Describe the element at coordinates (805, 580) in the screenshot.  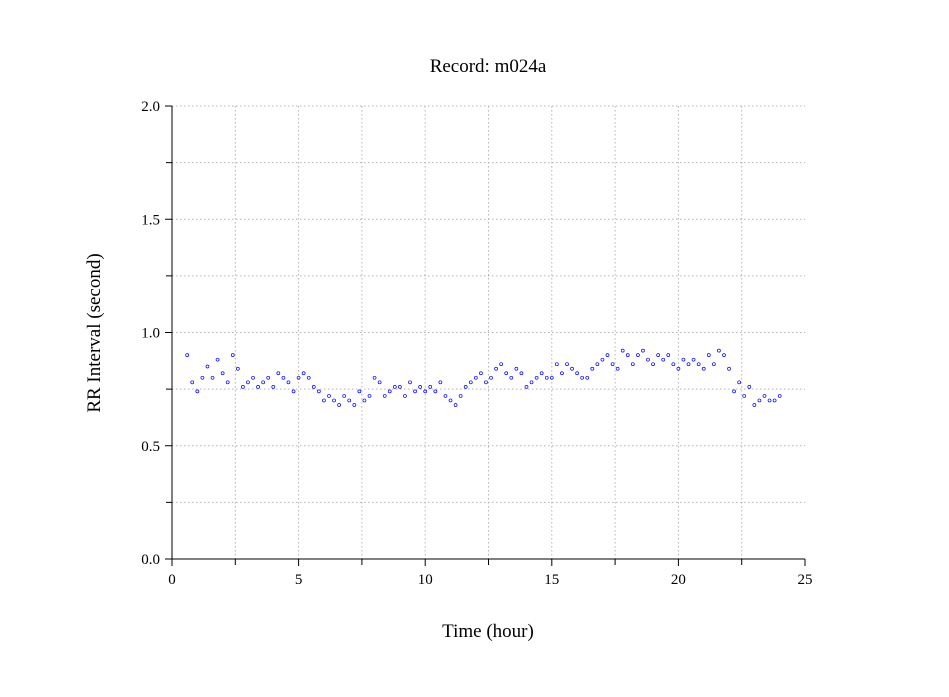
I see `x-tick-label: 25` at that location.